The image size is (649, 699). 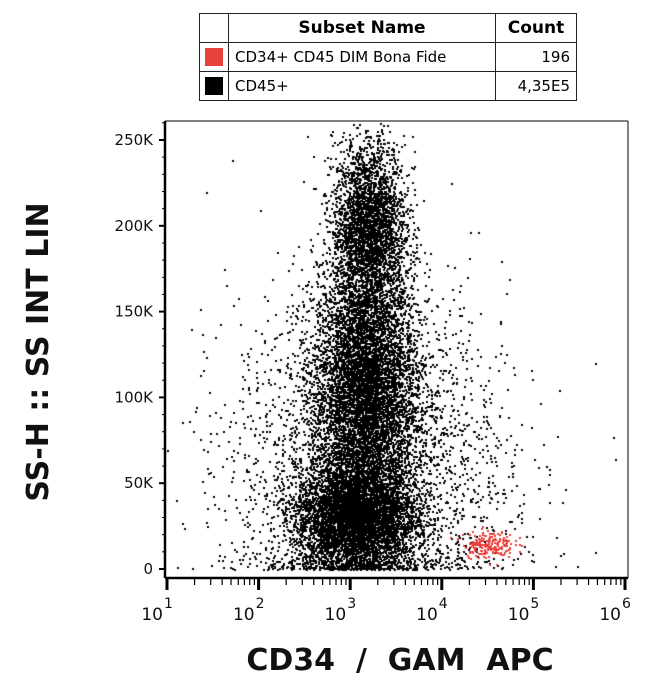 What do you see at coordinates (351, 604) in the screenshot?
I see `x-tick-exponent: 3` at bounding box center [351, 604].